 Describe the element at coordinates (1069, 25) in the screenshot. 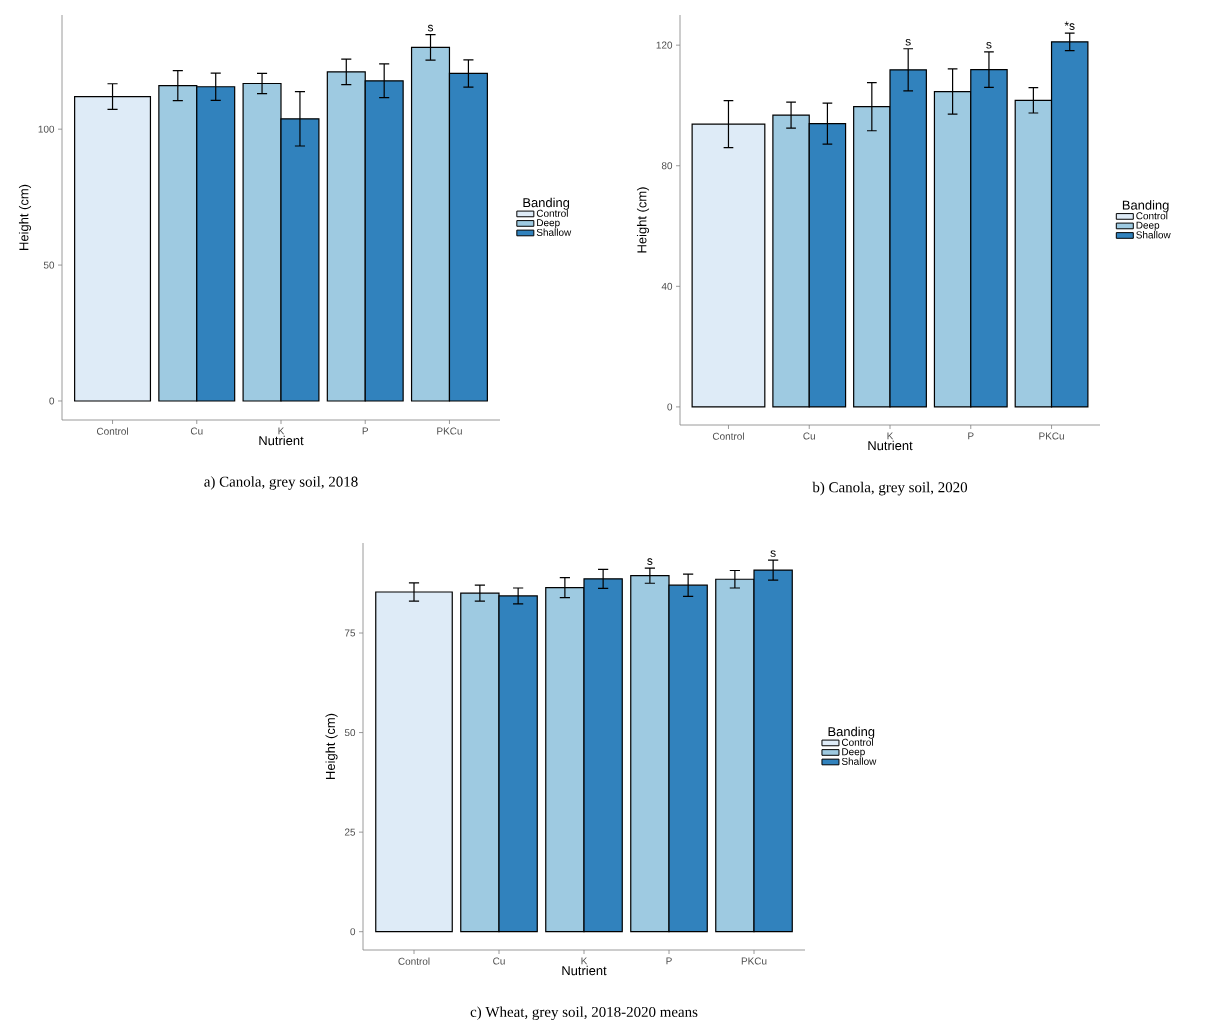

I see `annotation: *s` at that location.